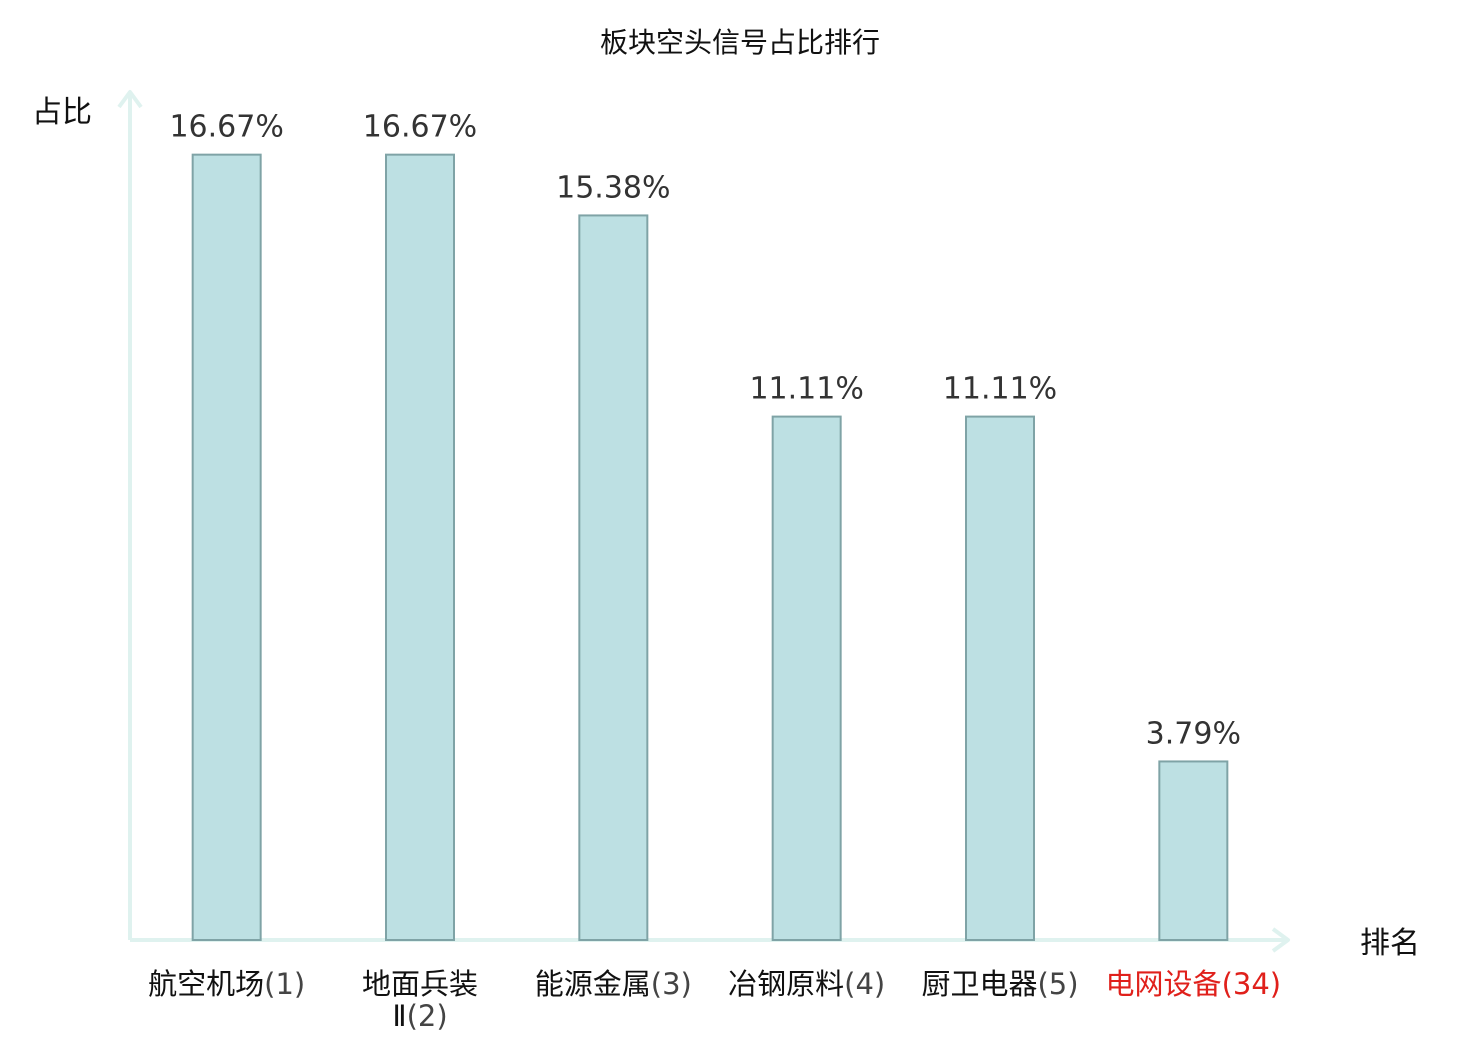  I want to click on value-label-2: 16.67%, so click(420, 127).